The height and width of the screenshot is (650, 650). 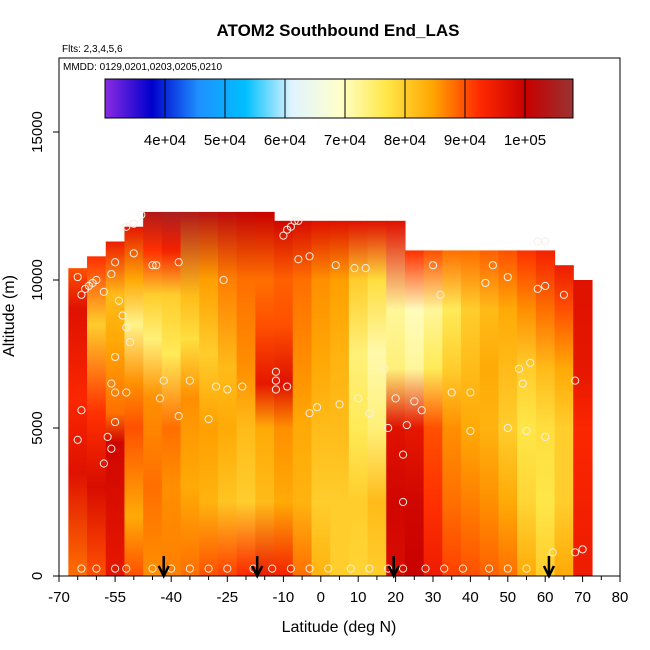 What do you see at coordinates (92, 49) in the screenshot?
I see `flights-label: Flts: 2,3,4,5,6` at bounding box center [92, 49].